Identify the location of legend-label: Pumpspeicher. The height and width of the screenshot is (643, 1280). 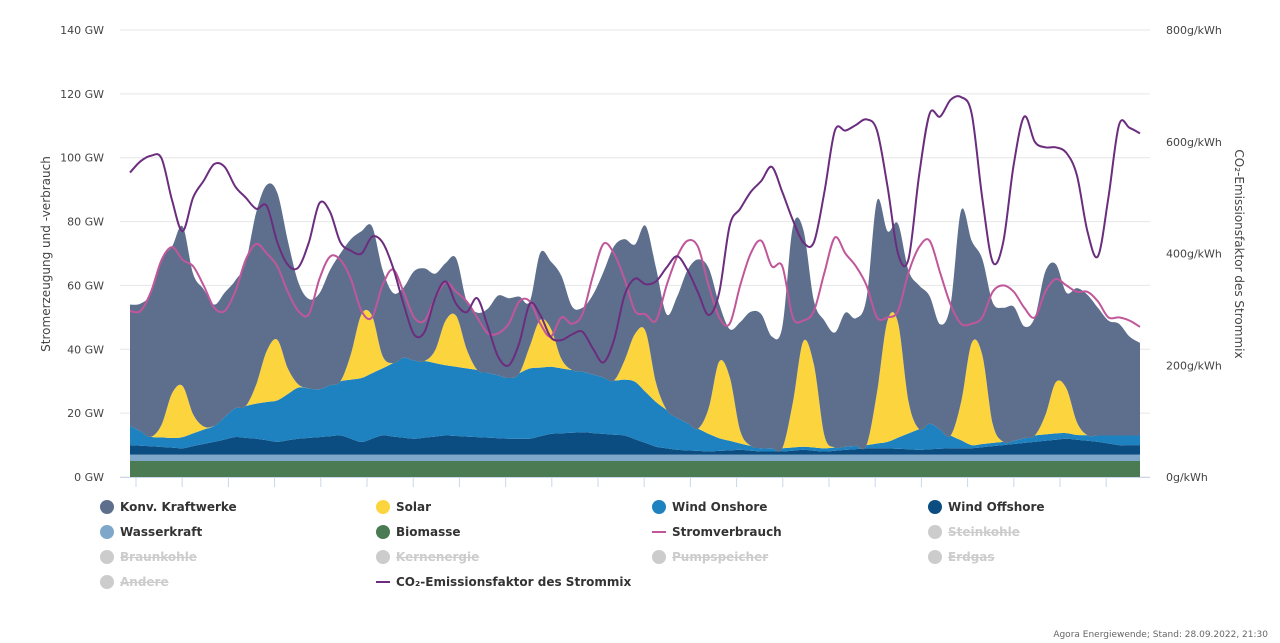
(720, 557).